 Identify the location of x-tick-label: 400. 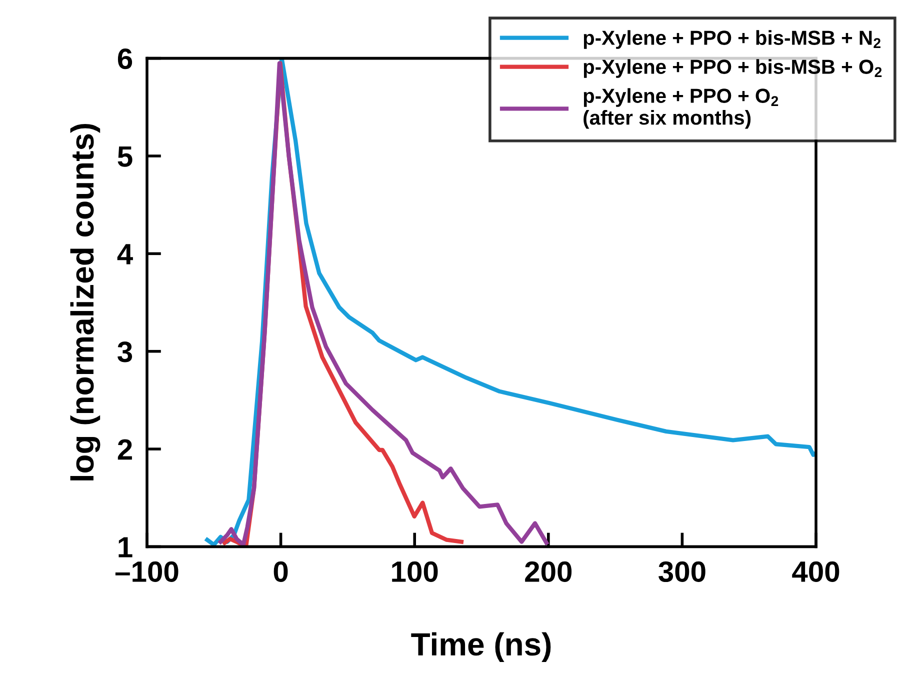
(816, 571).